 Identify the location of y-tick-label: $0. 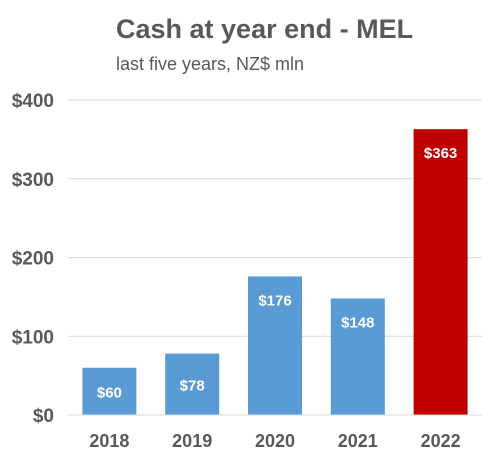
(43, 416).